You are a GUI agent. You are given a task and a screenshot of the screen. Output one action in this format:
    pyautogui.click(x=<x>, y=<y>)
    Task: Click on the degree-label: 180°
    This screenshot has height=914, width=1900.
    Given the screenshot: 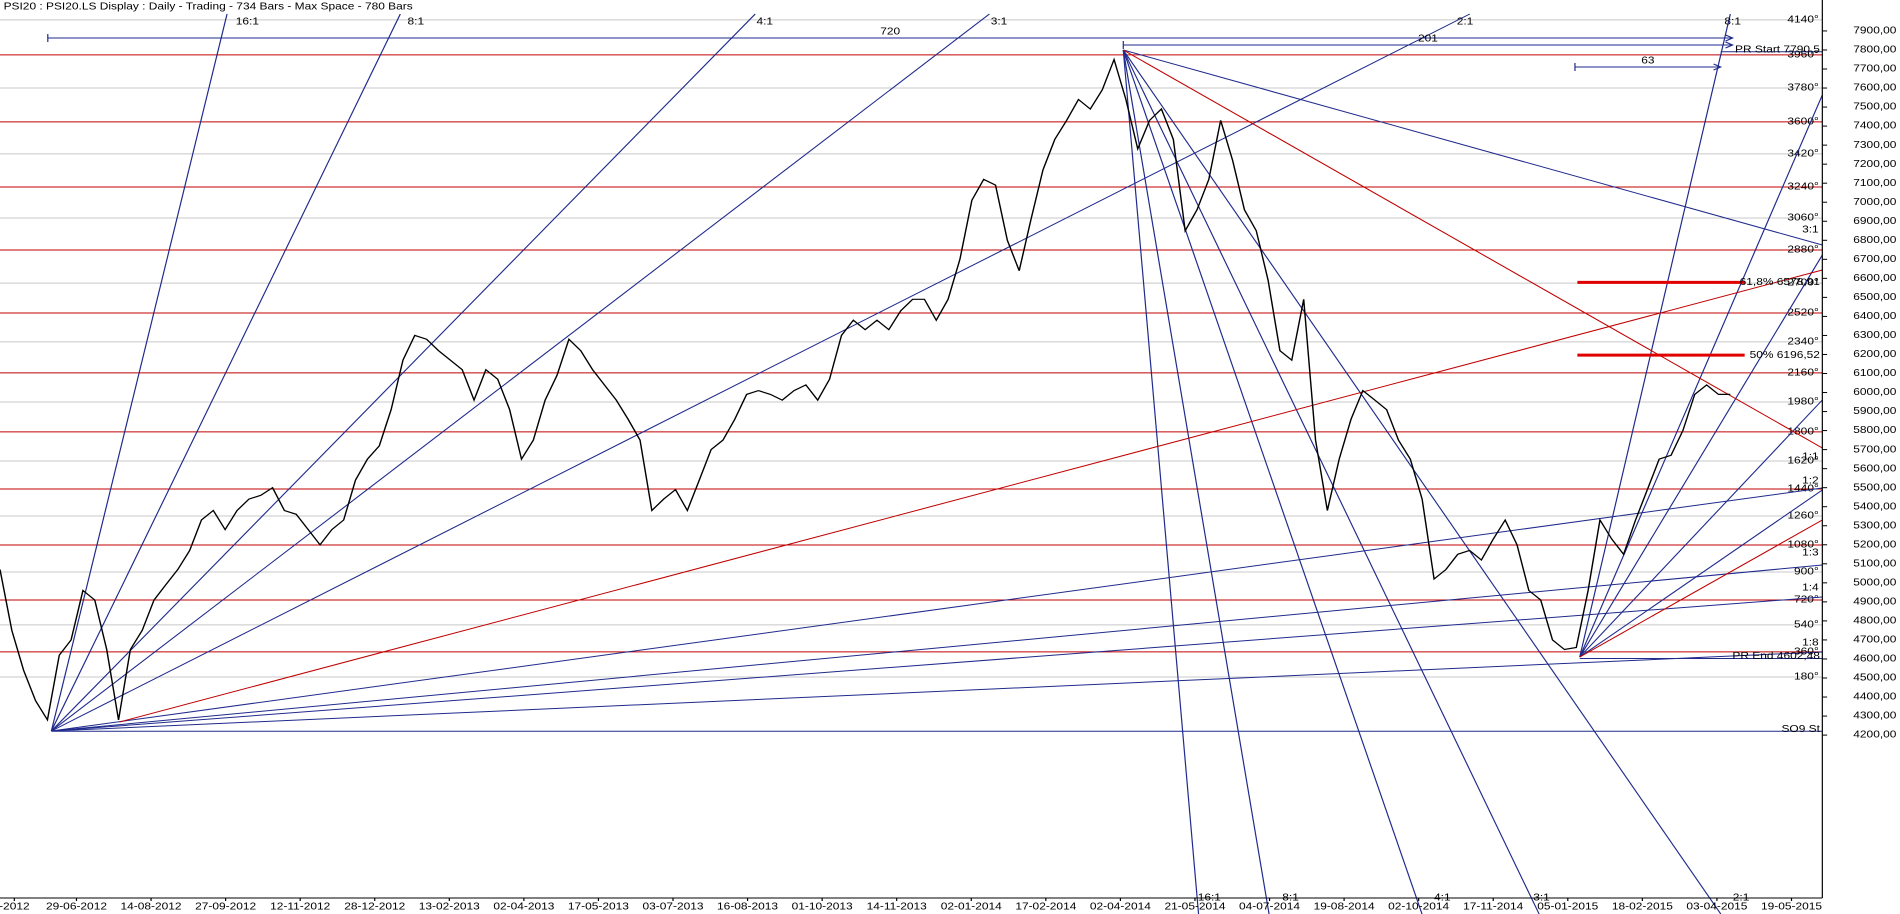 What is the action you would take?
    pyautogui.click(x=1806, y=677)
    